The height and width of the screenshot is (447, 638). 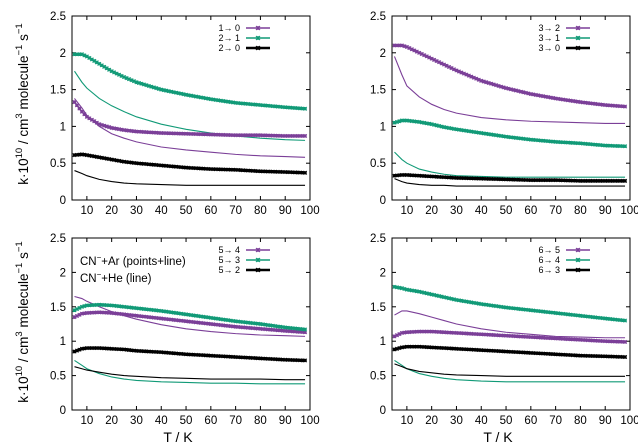 What do you see at coordinates (229, 250) in the screenshot?
I see `legend-label: 5→ 4` at bounding box center [229, 250].